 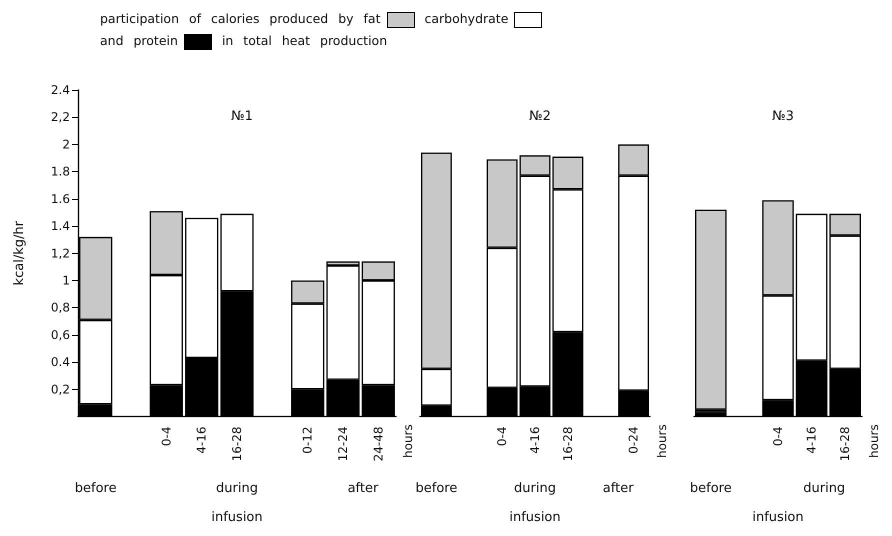 What do you see at coordinates (540, 116) in the screenshot?
I see `text: №2` at bounding box center [540, 116].